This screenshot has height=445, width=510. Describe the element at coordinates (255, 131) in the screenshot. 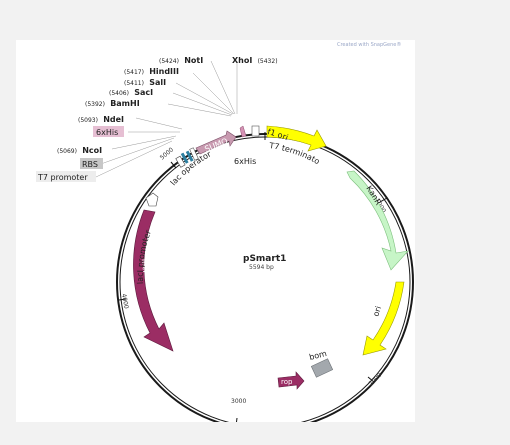

I see `t7-terminator-mark` at that location.